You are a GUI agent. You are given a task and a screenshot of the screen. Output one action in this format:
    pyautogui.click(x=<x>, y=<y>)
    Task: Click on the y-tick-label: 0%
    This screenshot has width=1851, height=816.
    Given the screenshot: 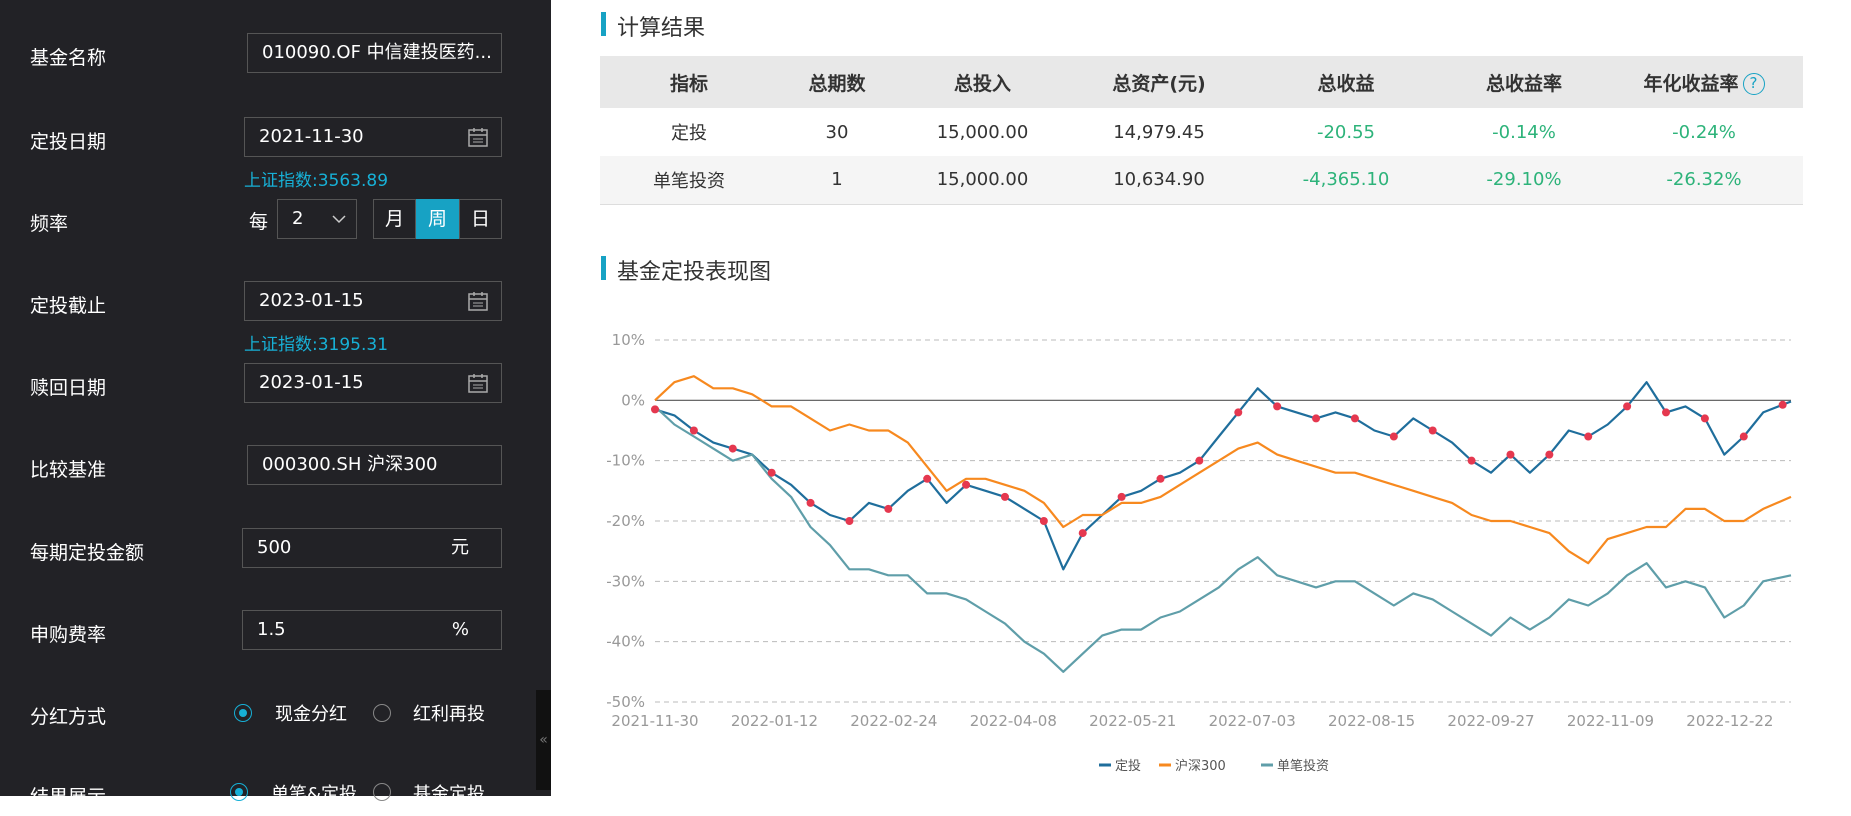 What is the action you would take?
    pyautogui.click(x=633, y=400)
    